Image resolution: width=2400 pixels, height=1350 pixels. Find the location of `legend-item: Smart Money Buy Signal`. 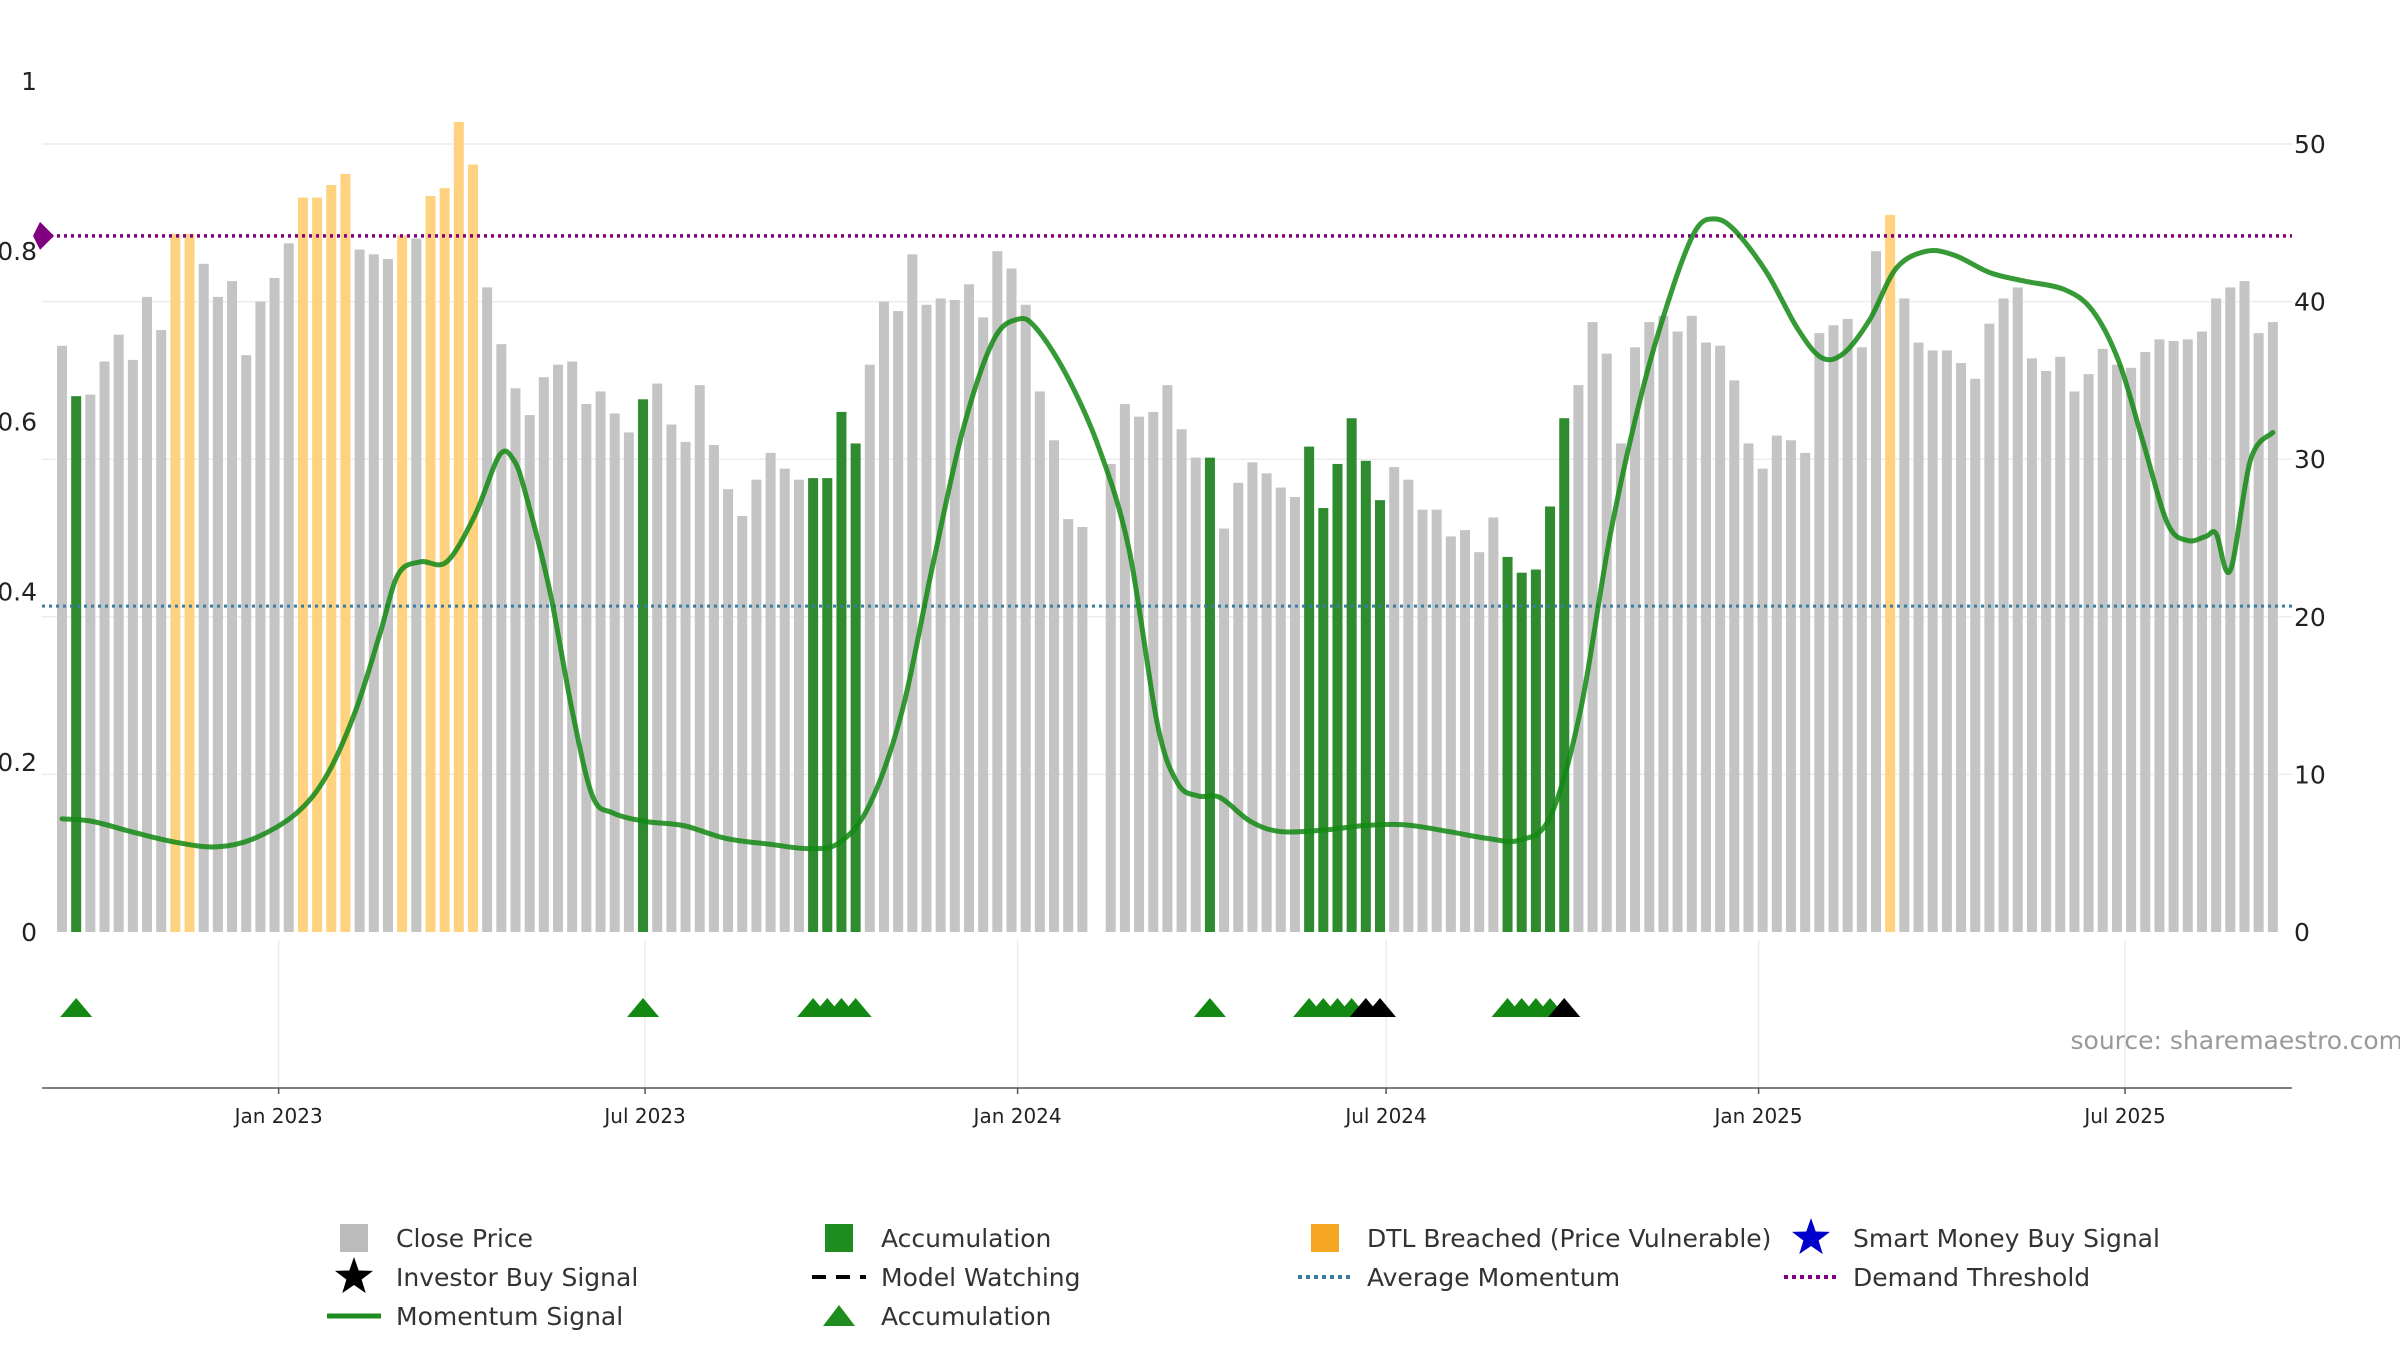

legend-item: Smart Money Buy Signal is located at coordinates (1975, 1236).